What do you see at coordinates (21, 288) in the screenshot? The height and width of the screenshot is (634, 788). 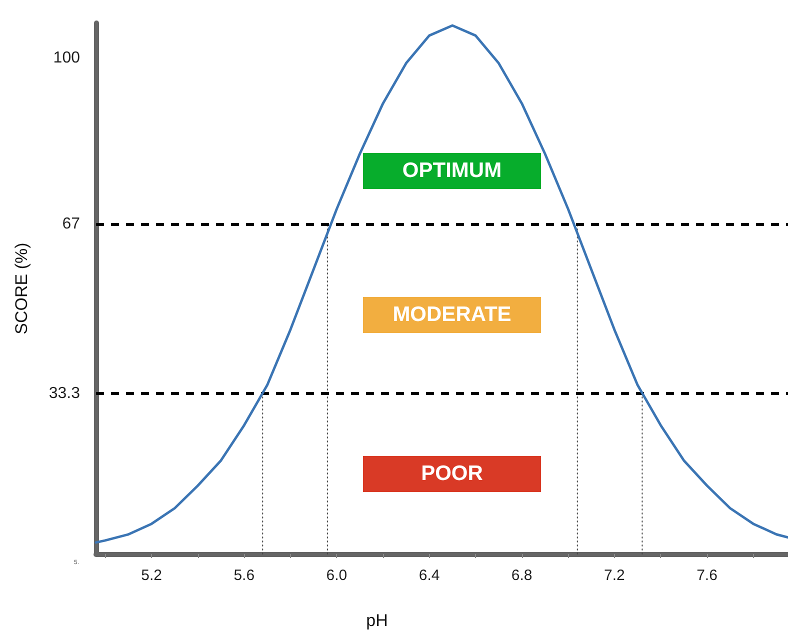 I see `y-axis-title: SCORE (%)` at bounding box center [21, 288].